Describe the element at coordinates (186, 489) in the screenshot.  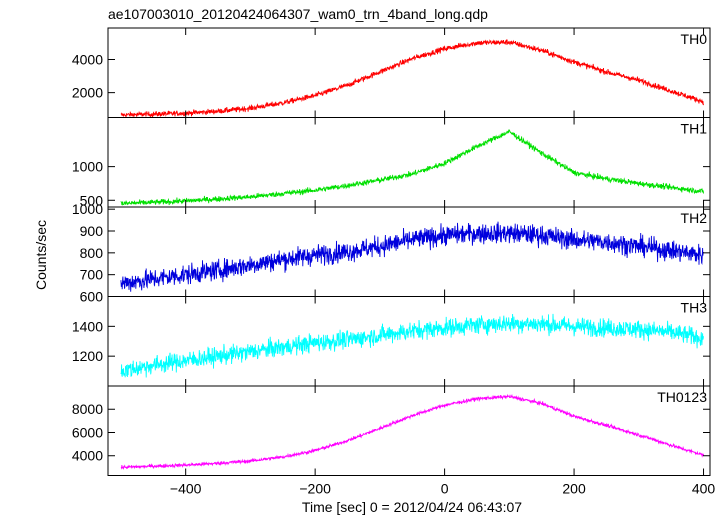
I see `x-tick-label: −400` at that location.